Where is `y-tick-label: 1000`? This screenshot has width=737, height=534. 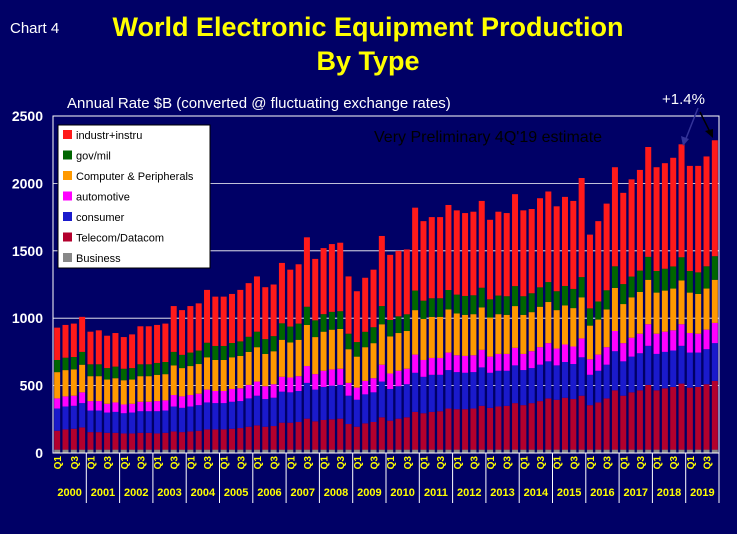
y-tick-label: 1000 is located at coordinates (27, 318).